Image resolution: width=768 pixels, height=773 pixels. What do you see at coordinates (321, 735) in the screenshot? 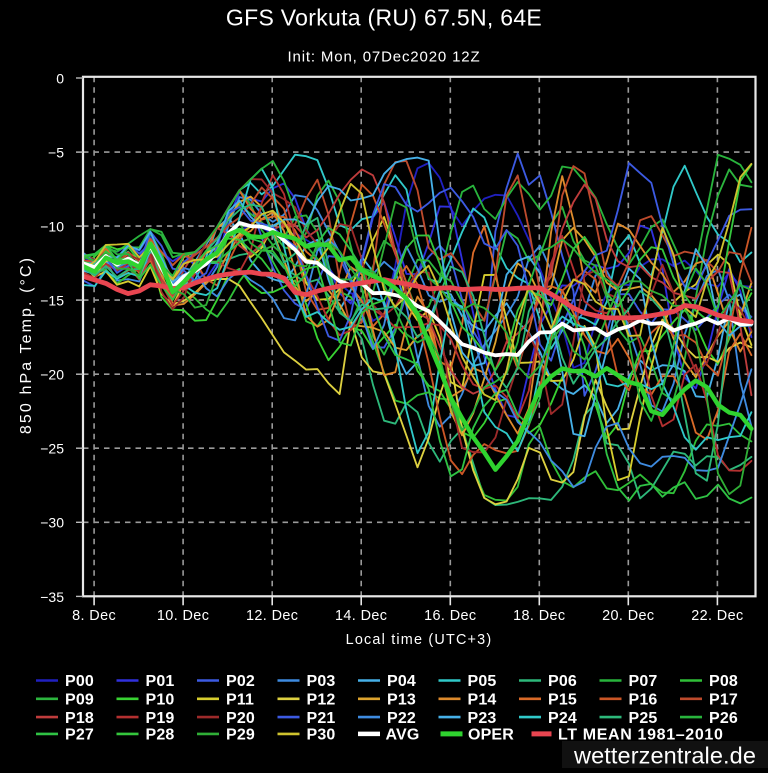
I see `svg-text: P30` at bounding box center [321, 735].